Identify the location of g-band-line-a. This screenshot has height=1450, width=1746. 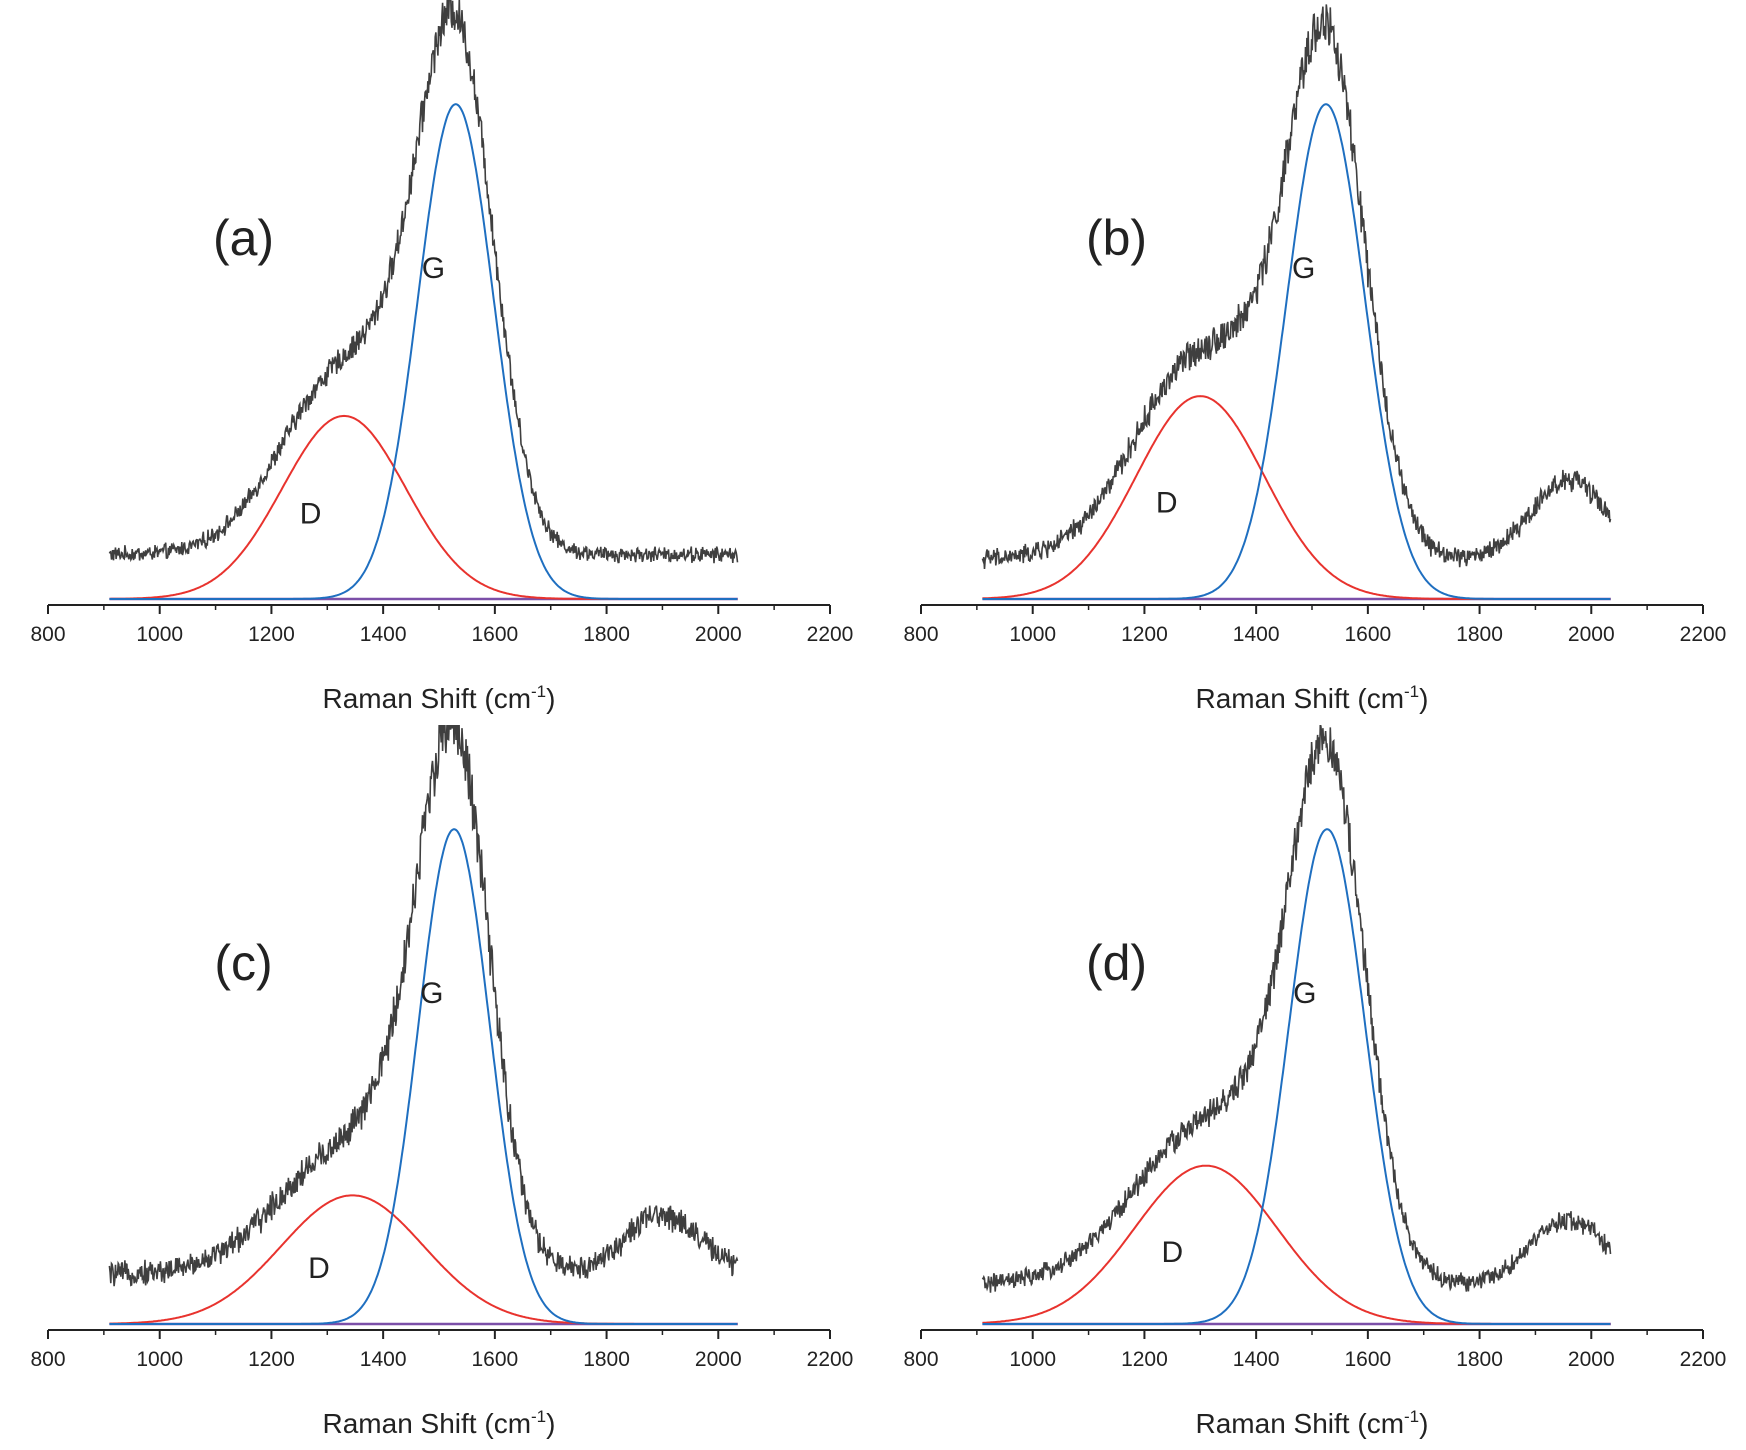
(423, 351).